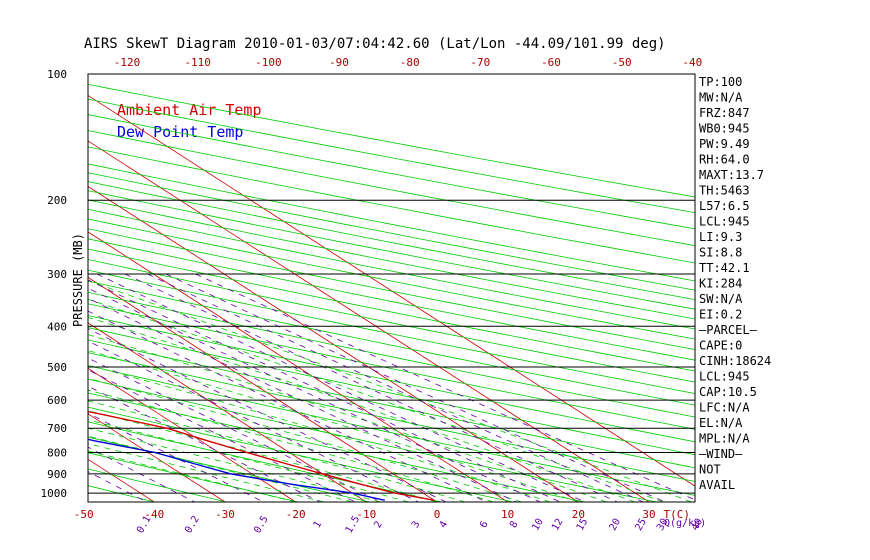  Describe the element at coordinates (57, 428) in the screenshot. I see `pressure-tick-label: 700` at that location.